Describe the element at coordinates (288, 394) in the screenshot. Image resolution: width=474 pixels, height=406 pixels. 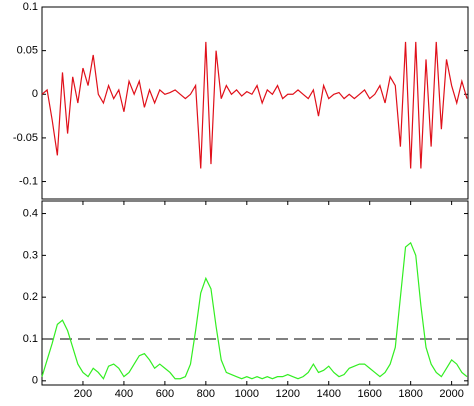
I see `x-tick-label: 1200` at that location.